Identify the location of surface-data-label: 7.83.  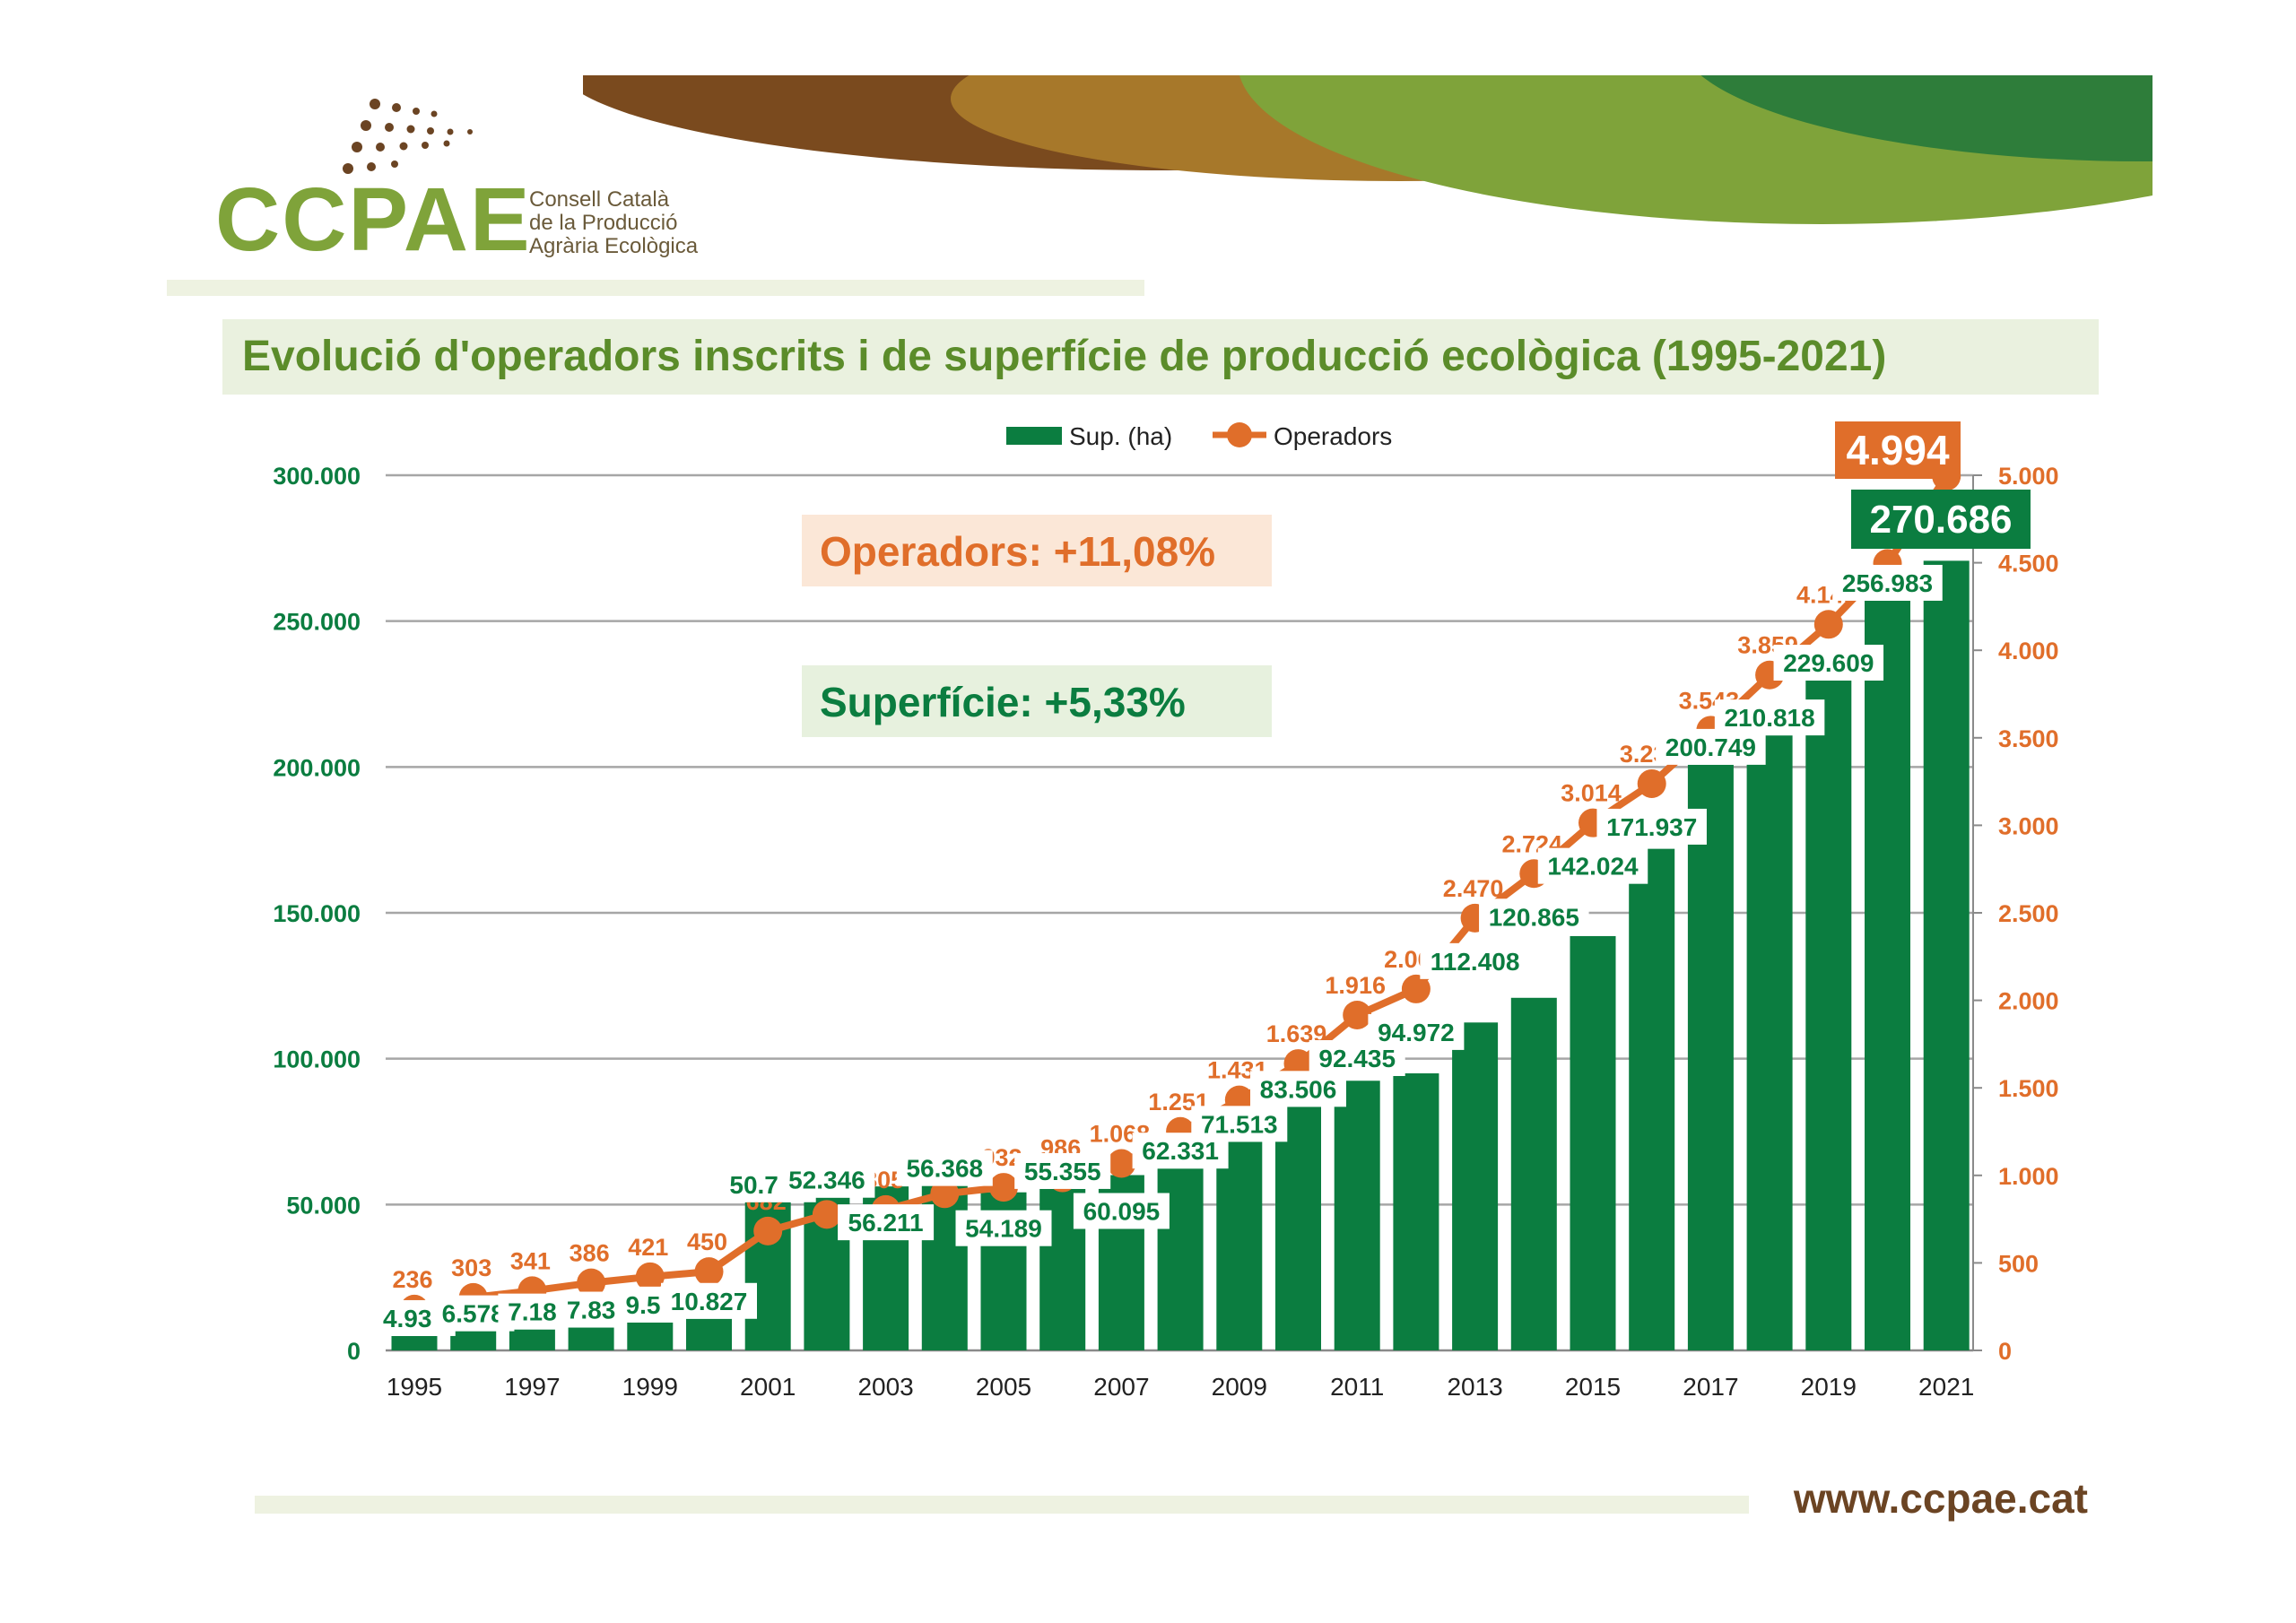
(591, 1310).